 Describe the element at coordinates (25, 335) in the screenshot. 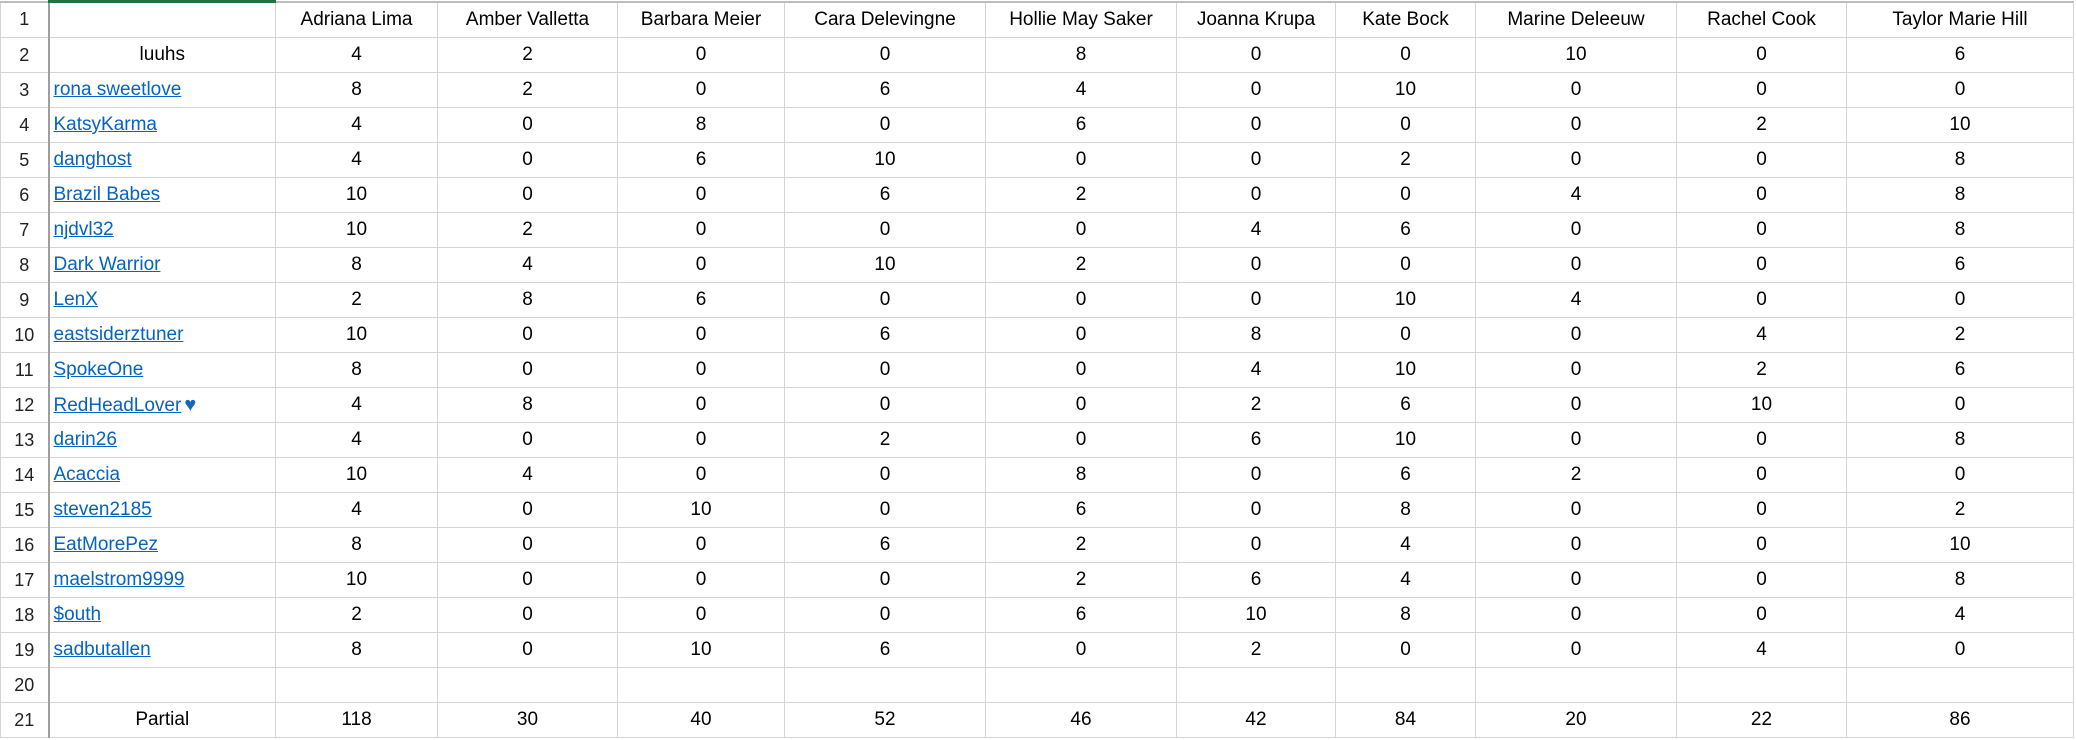

I see `row-header: 10` at that location.